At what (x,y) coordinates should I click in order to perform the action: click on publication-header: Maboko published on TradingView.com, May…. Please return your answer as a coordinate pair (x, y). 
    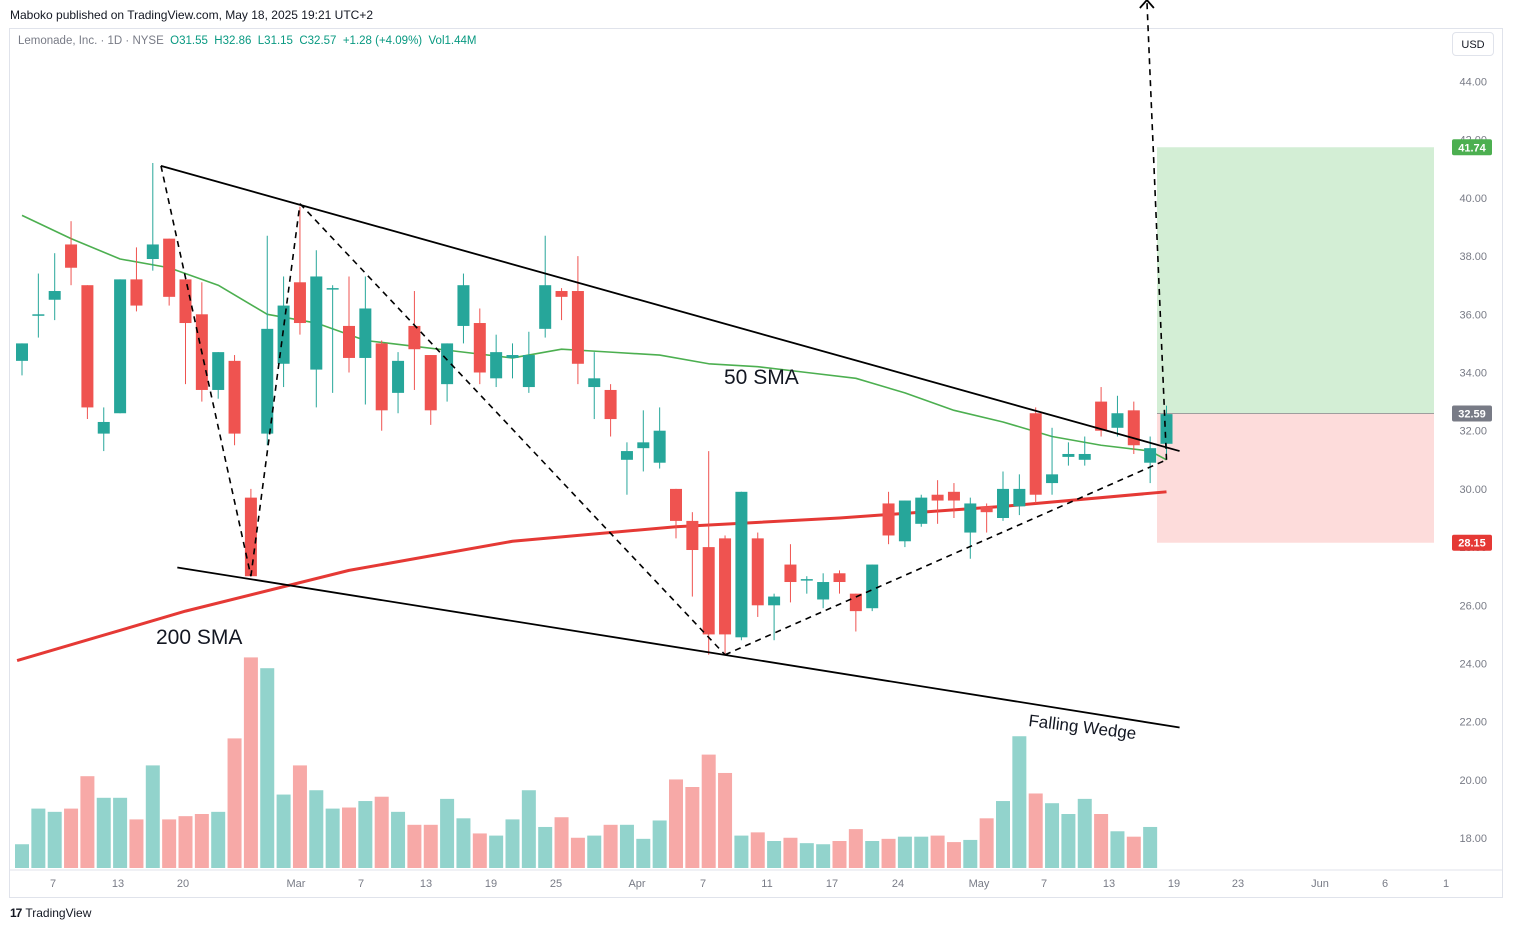
    Looking at the image, I should click on (191, 15).